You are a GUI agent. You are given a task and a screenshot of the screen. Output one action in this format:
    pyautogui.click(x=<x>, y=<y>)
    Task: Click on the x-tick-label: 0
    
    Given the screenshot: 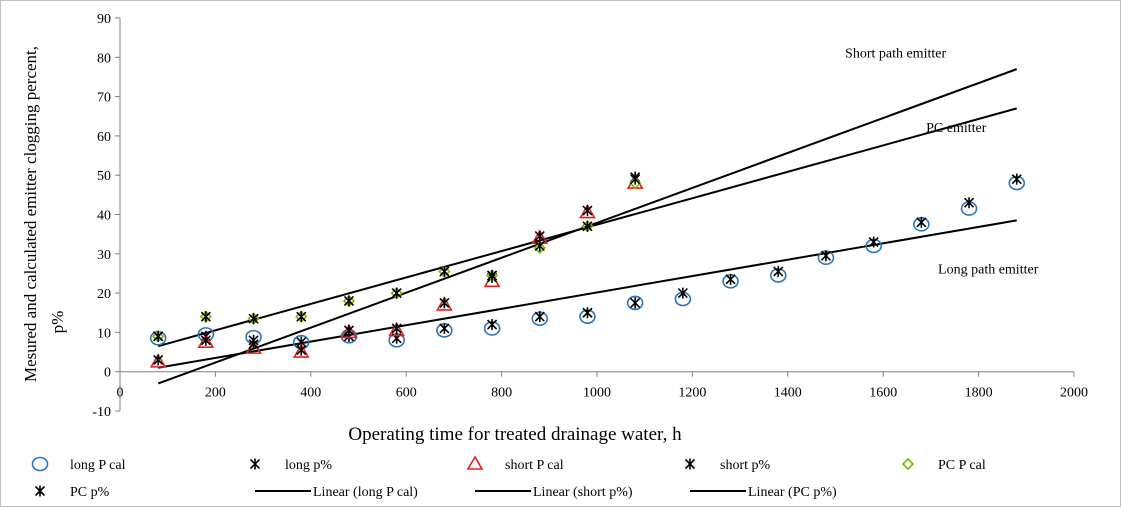 What is the action you would take?
    pyautogui.click(x=120, y=393)
    